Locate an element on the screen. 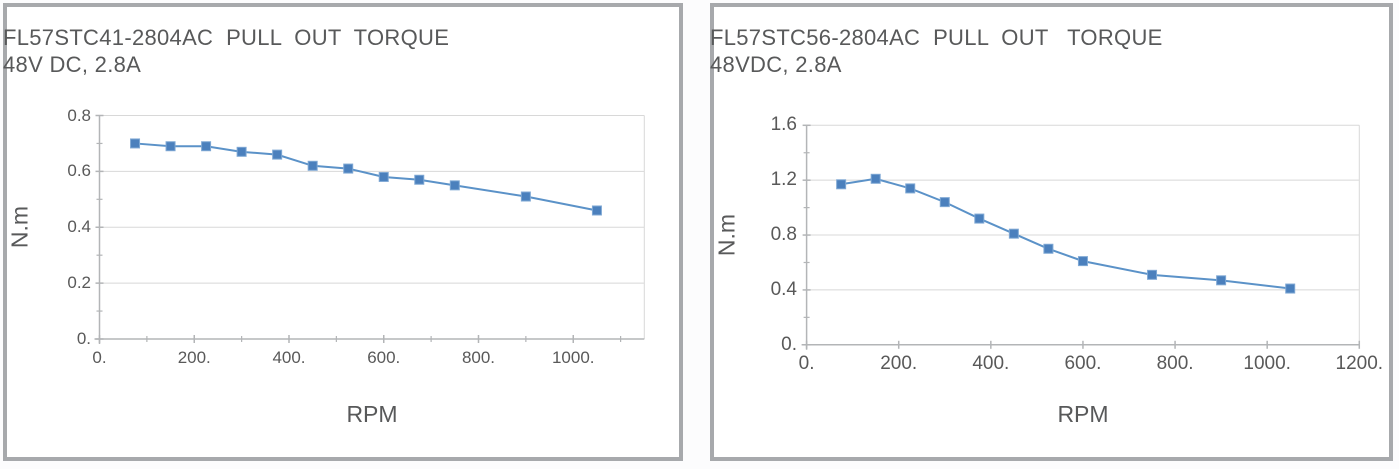 This screenshot has width=1399, height=469. x-tick-label: 1200. is located at coordinates (1359, 363).